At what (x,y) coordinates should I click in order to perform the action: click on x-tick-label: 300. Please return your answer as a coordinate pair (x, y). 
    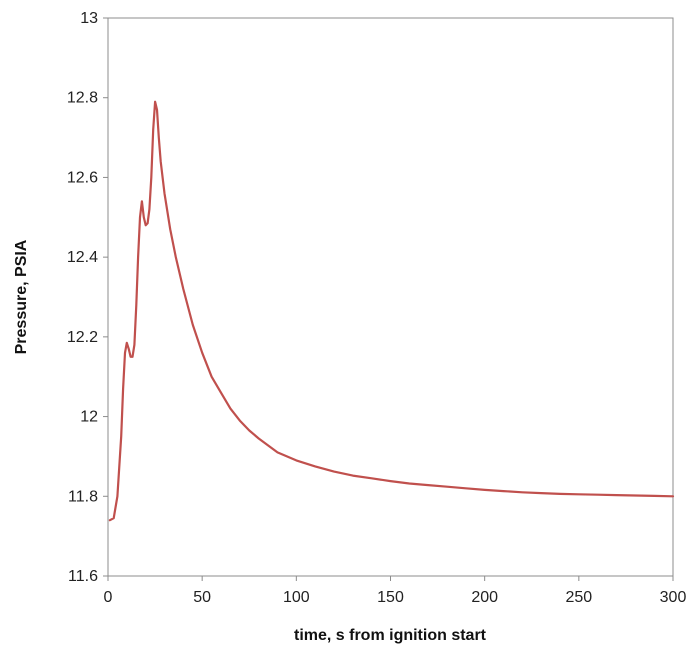
    Looking at the image, I should click on (673, 597).